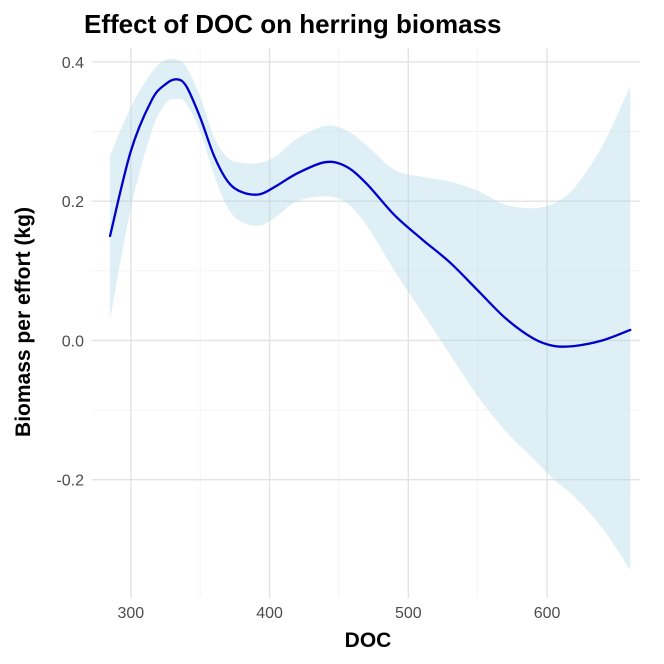  What do you see at coordinates (70, 481) in the screenshot?
I see `y-tick-label: -0.2` at bounding box center [70, 481].